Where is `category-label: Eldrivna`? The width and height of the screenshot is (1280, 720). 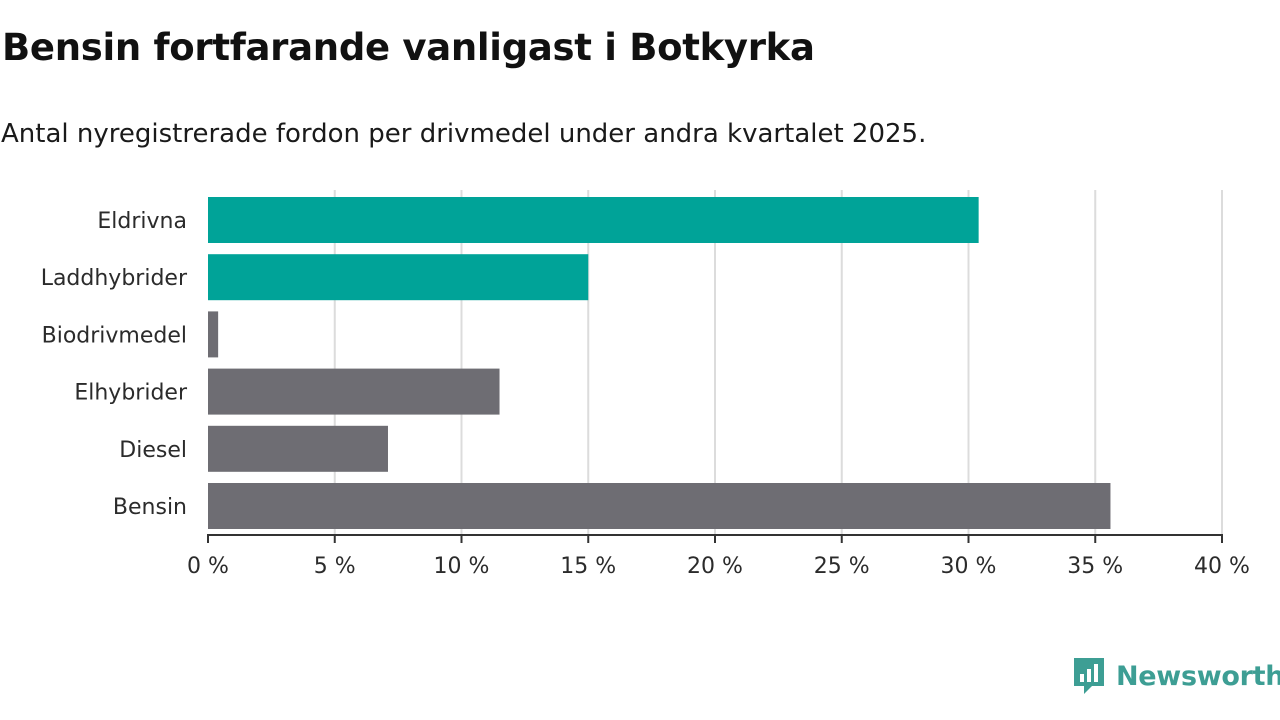
category-label: Eldrivna is located at coordinates (142, 221).